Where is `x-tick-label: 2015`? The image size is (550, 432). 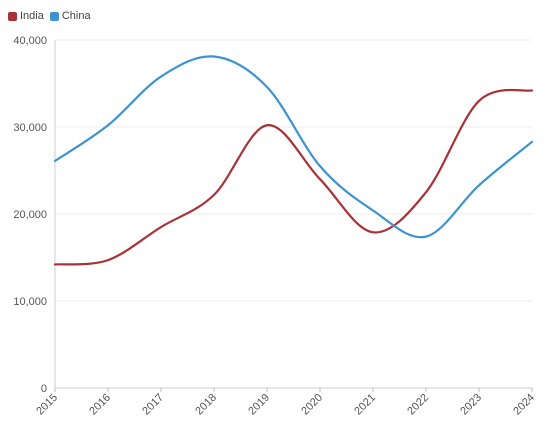
x-tick-label: 2015 is located at coordinates (47, 405).